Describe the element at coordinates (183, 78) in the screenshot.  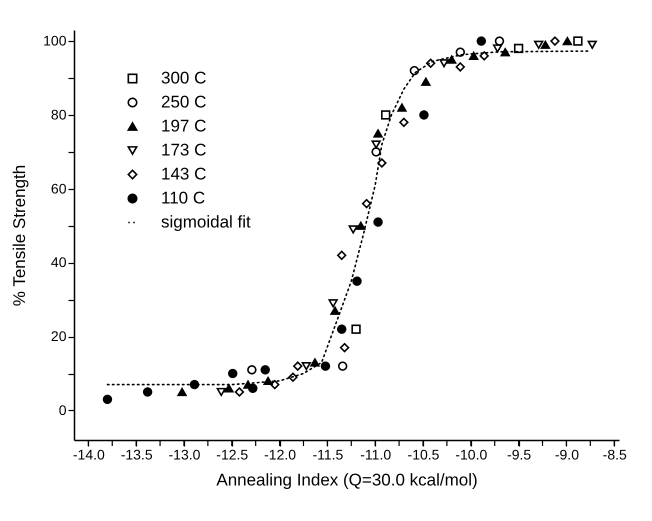
I see `legend-label: 300 C` at that location.